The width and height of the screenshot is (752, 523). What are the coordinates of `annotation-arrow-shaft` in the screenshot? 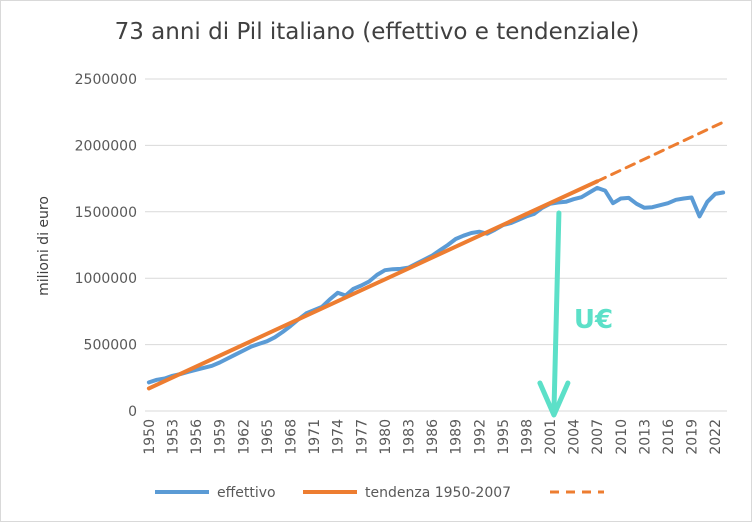 It's located at (556, 313).